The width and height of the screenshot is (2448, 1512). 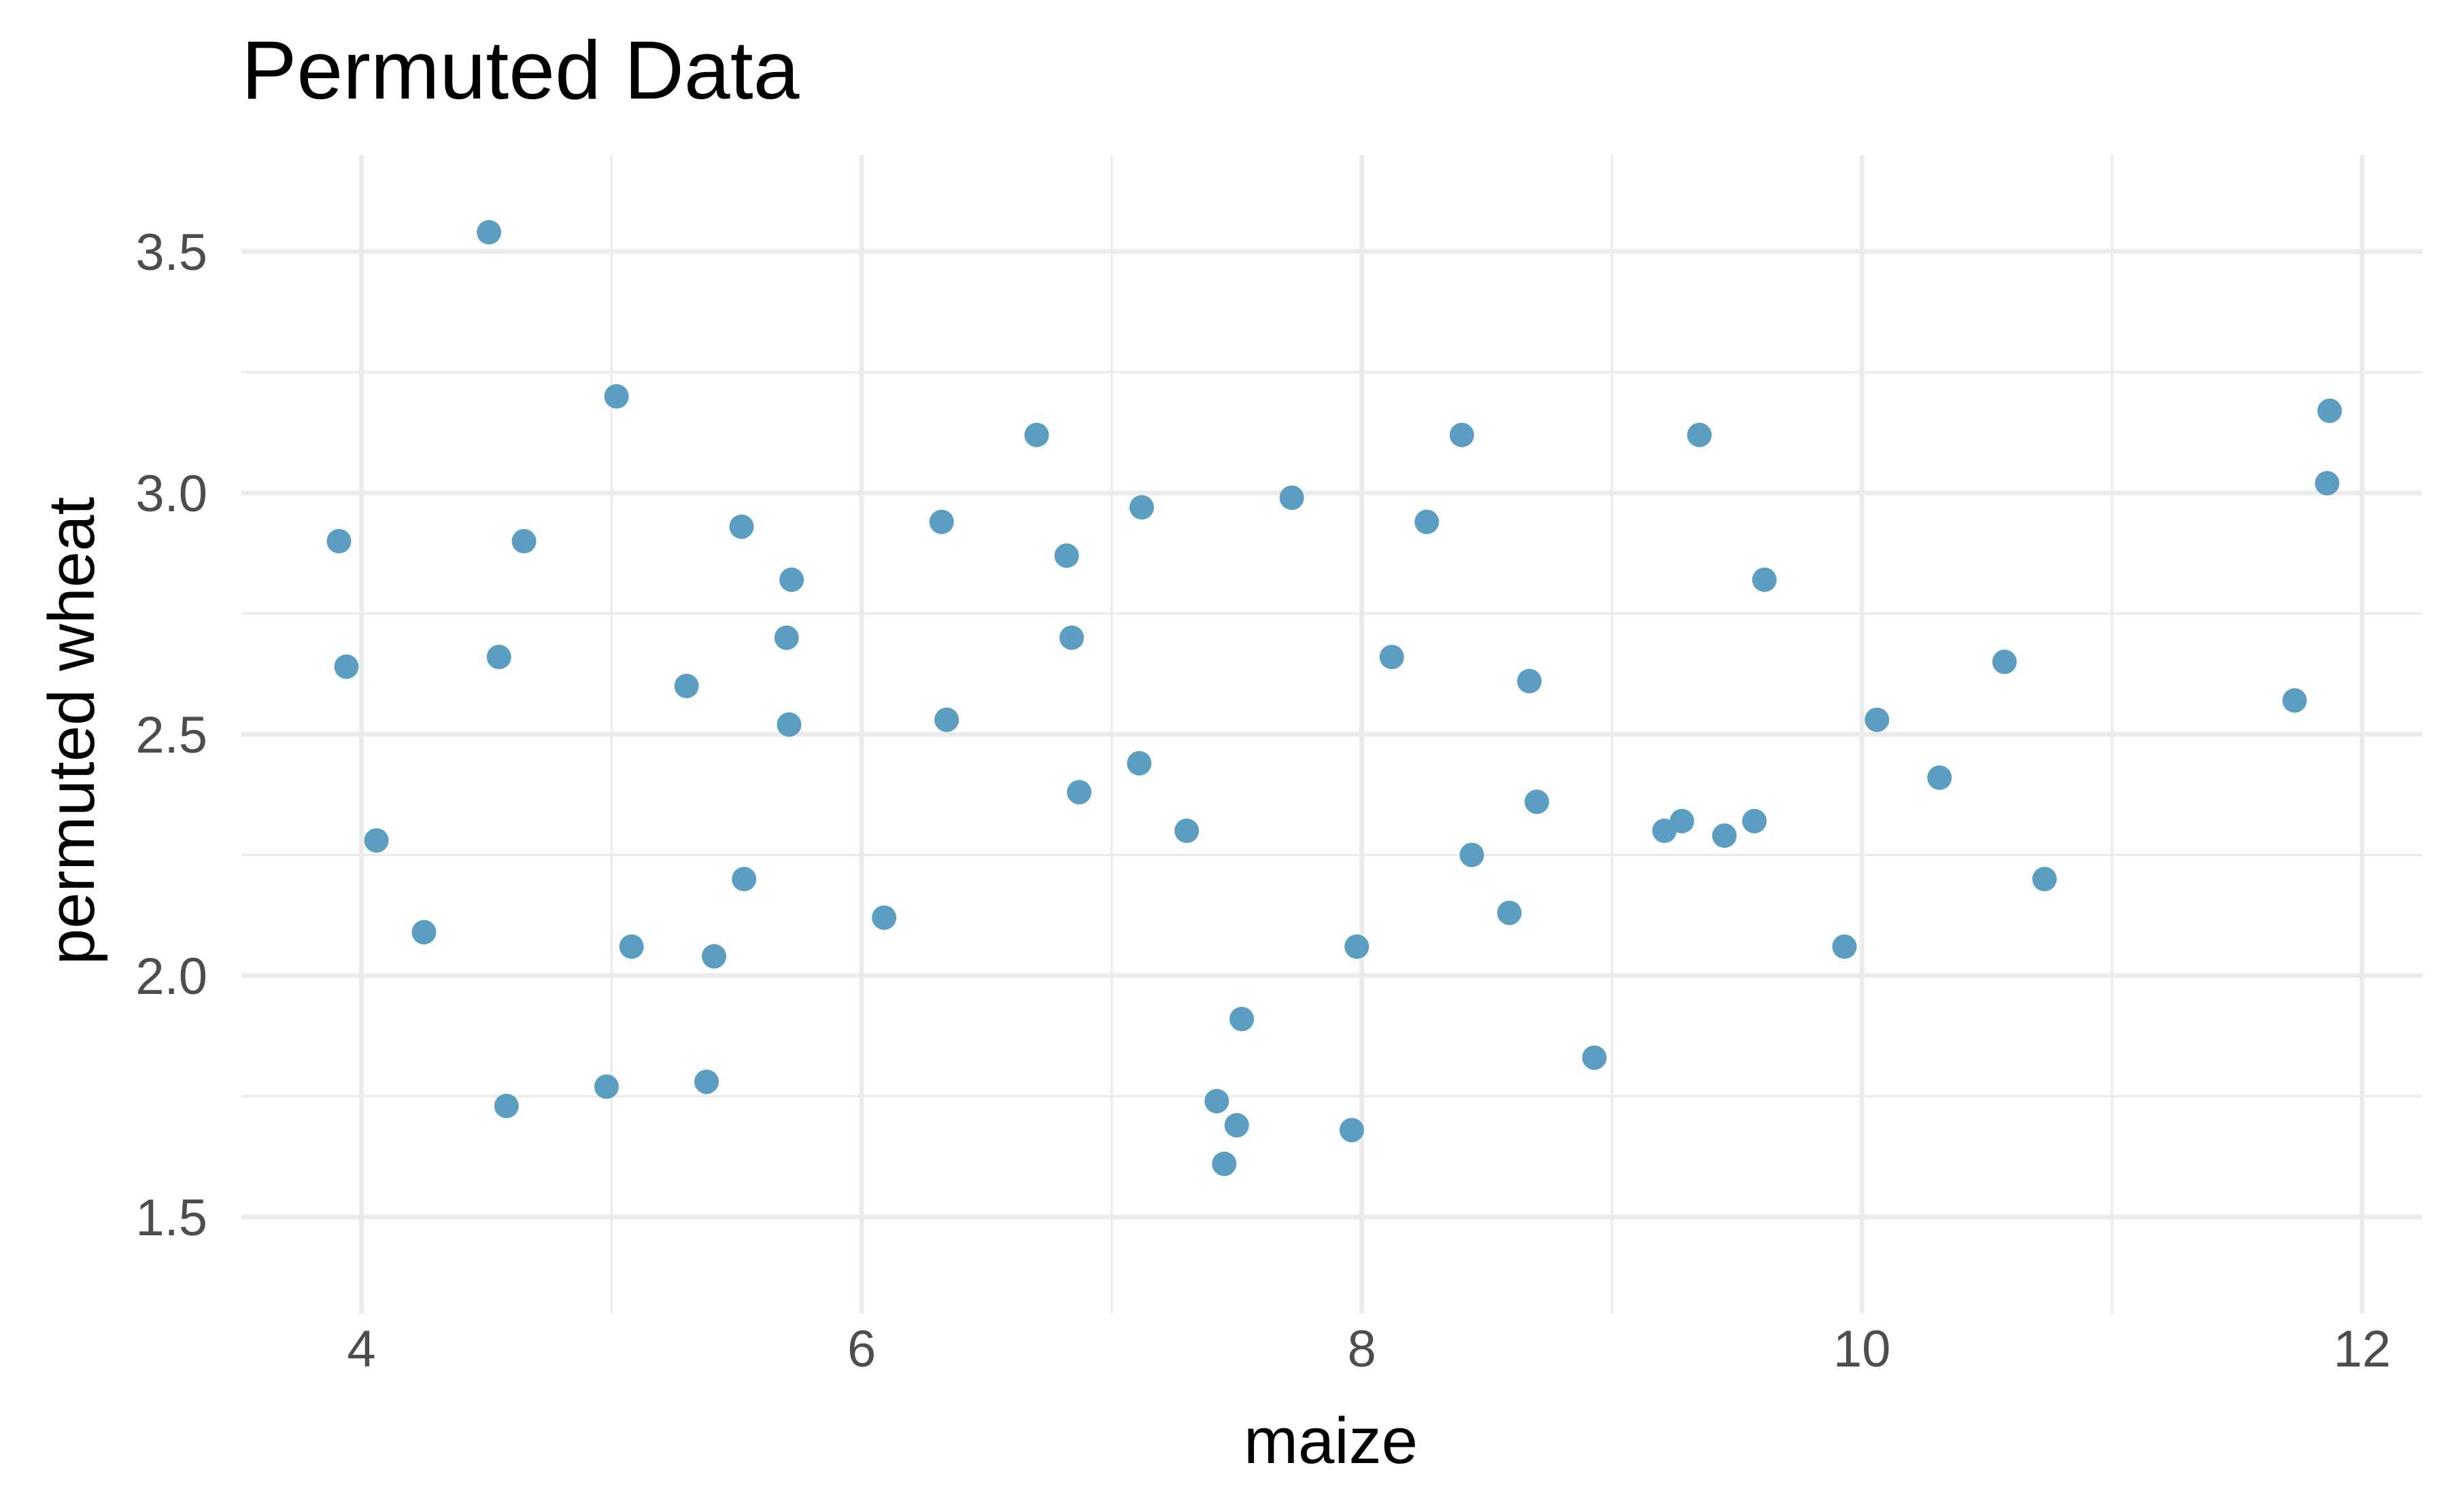 I want to click on y-tick-label: 2.0, so click(x=171, y=977).